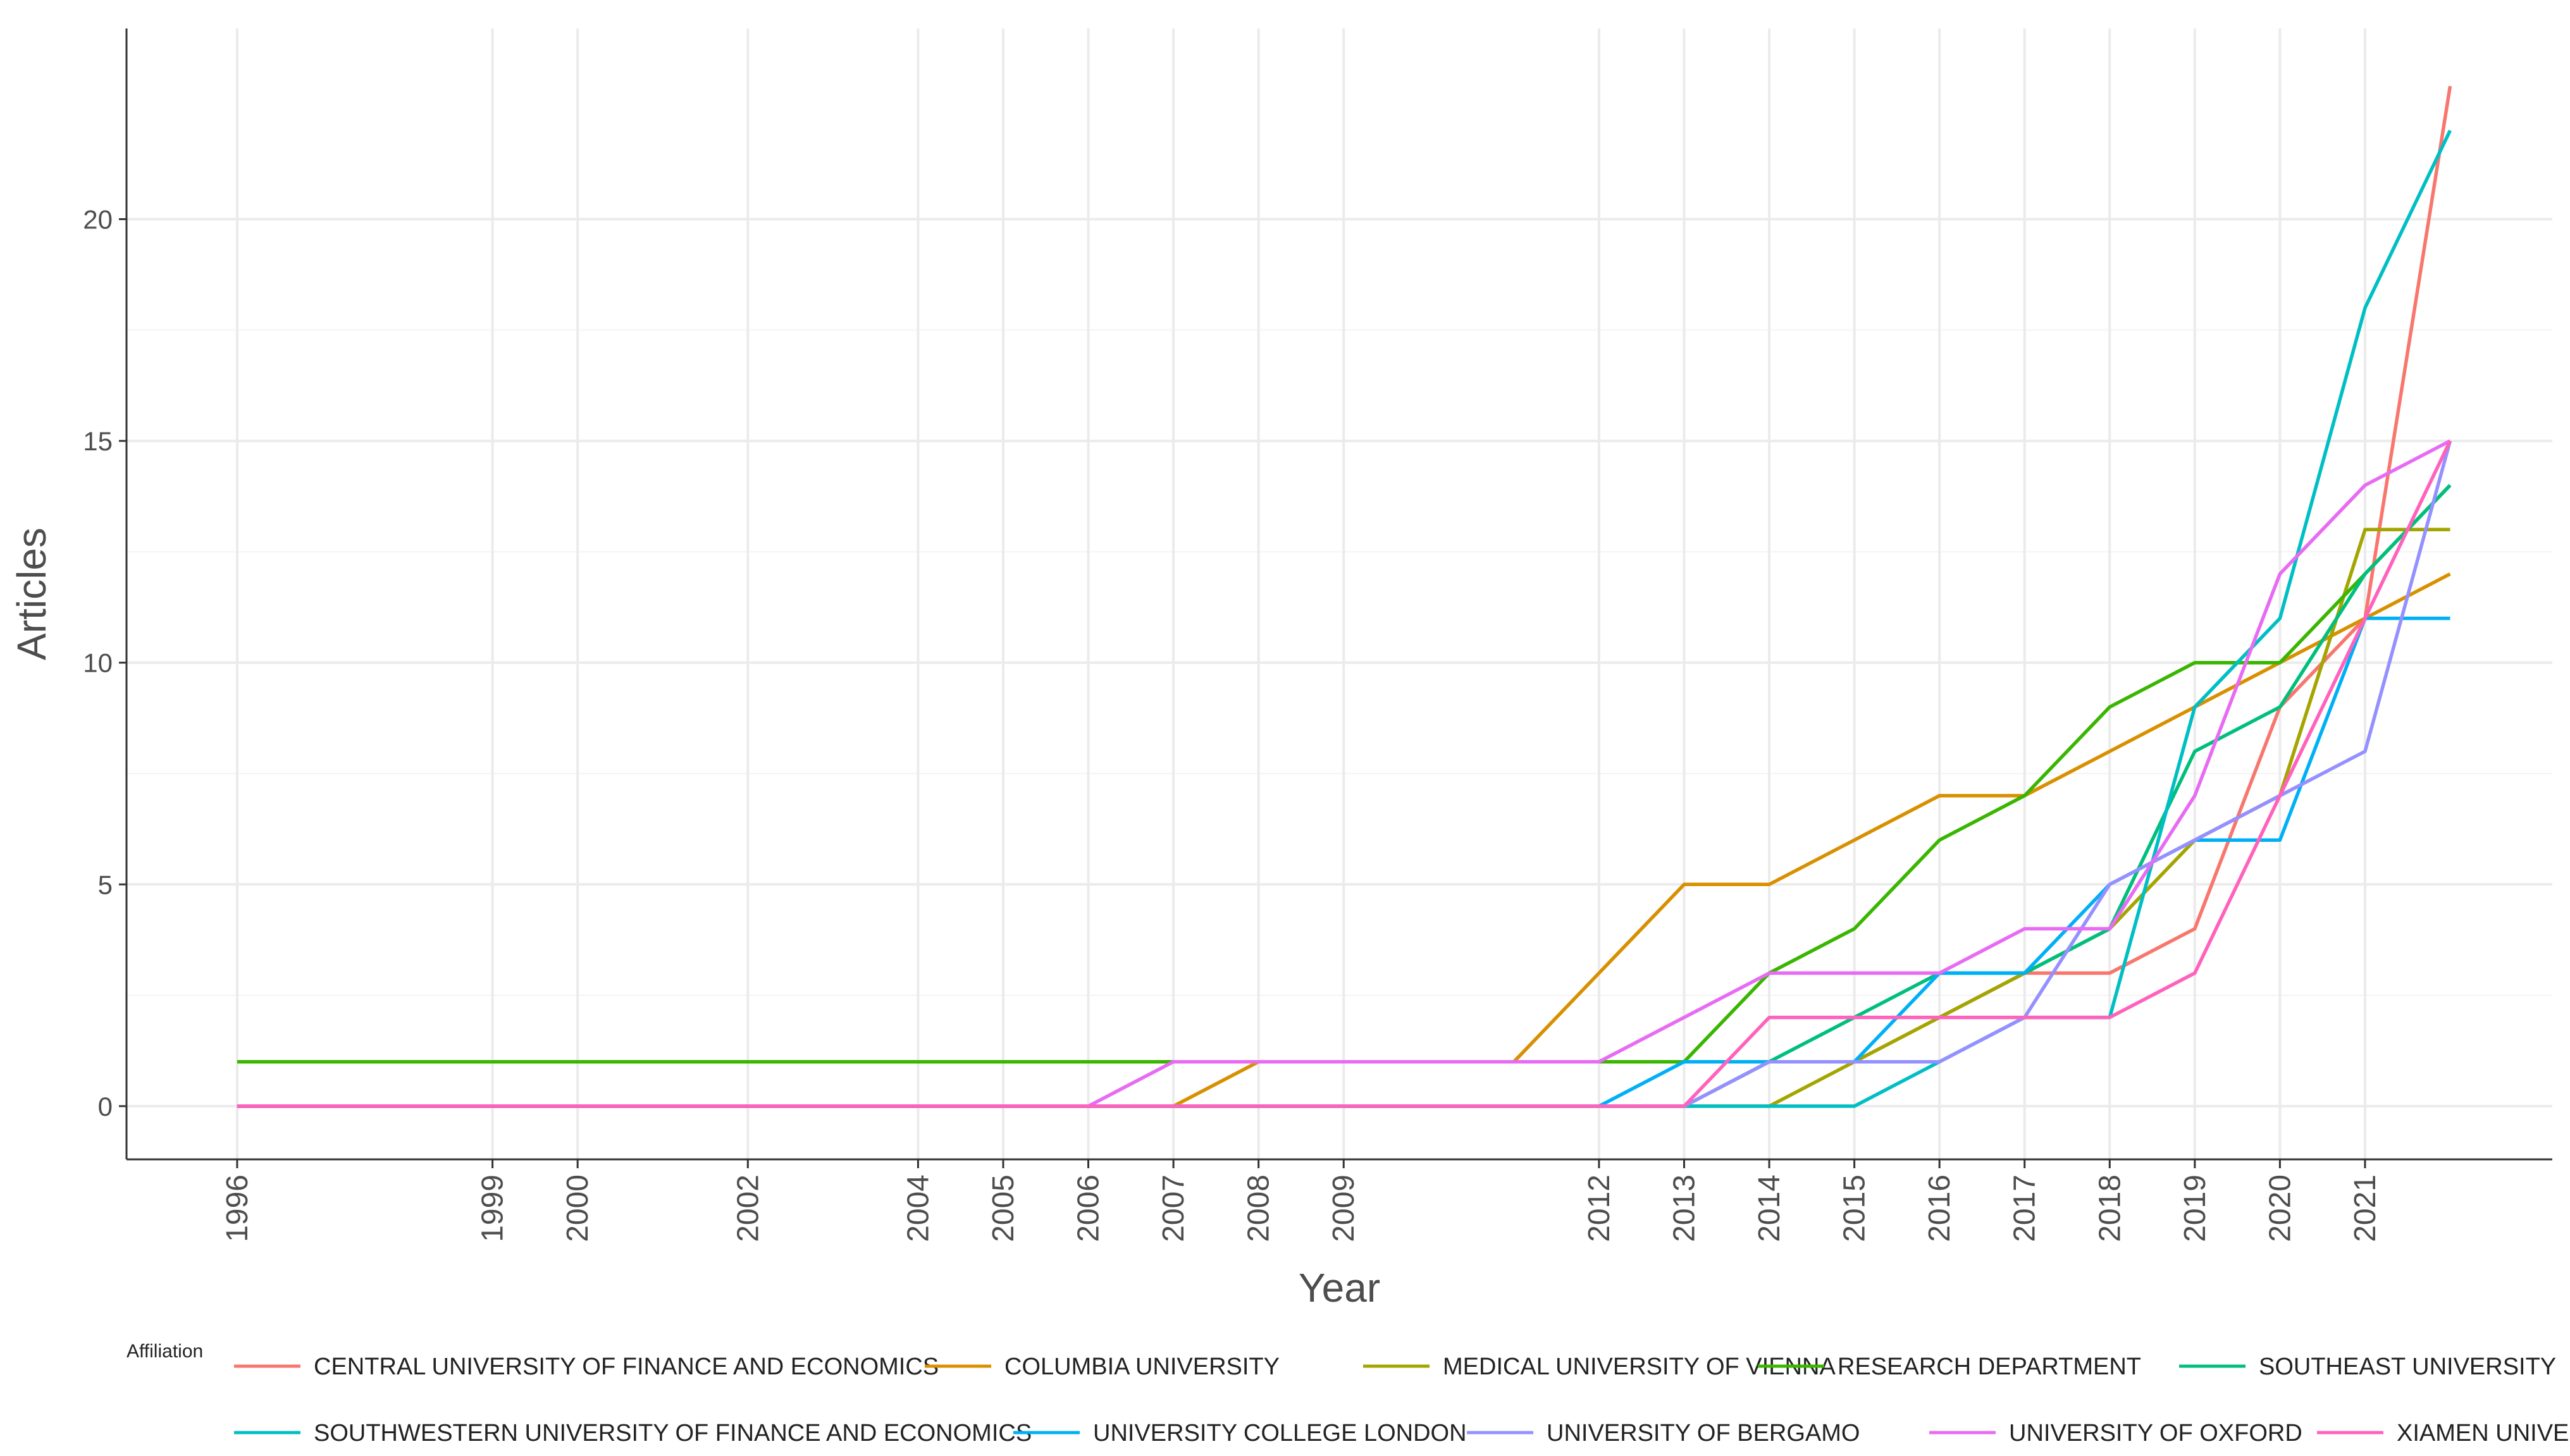  What do you see at coordinates (1003, 1208) in the screenshot?
I see `x-tick-label: 2005` at bounding box center [1003, 1208].